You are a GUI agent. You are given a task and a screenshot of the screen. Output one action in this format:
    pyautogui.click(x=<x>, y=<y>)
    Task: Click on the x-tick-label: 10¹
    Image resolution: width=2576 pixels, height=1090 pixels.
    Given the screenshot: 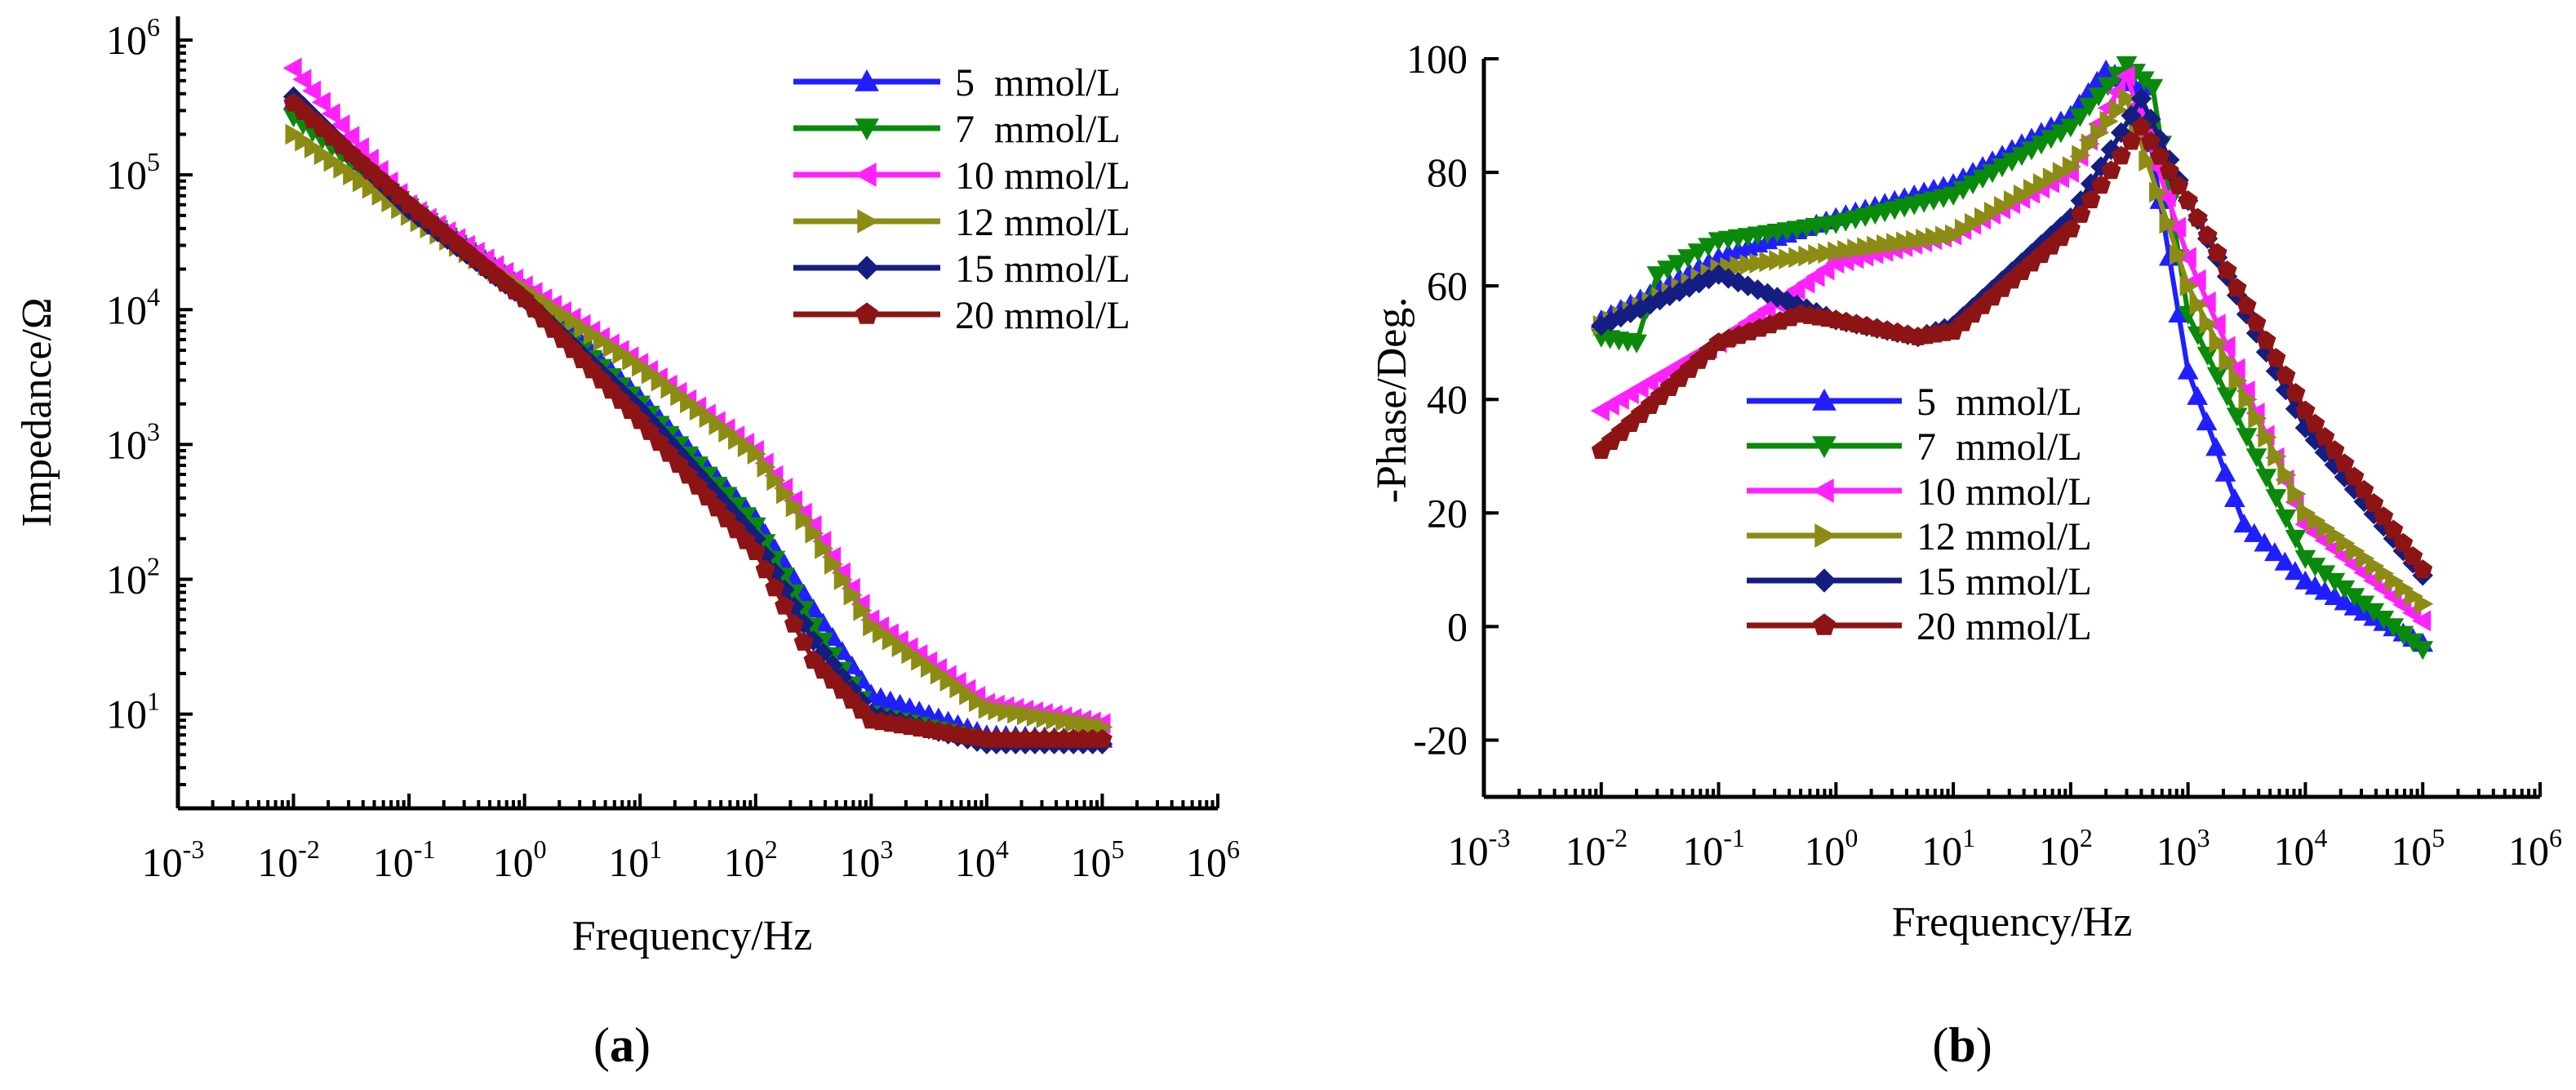 What is the action you would take?
    pyautogui.click(x=635, y=860)
    